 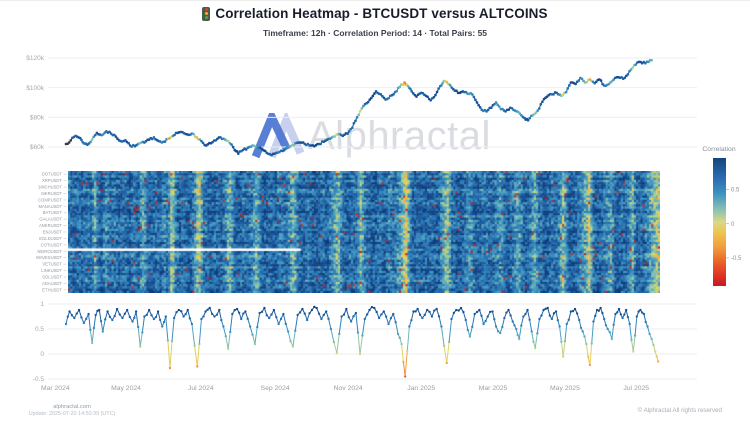 I want to click on heatmap-row-label: BATUSDT, so click(x=53, y=212).